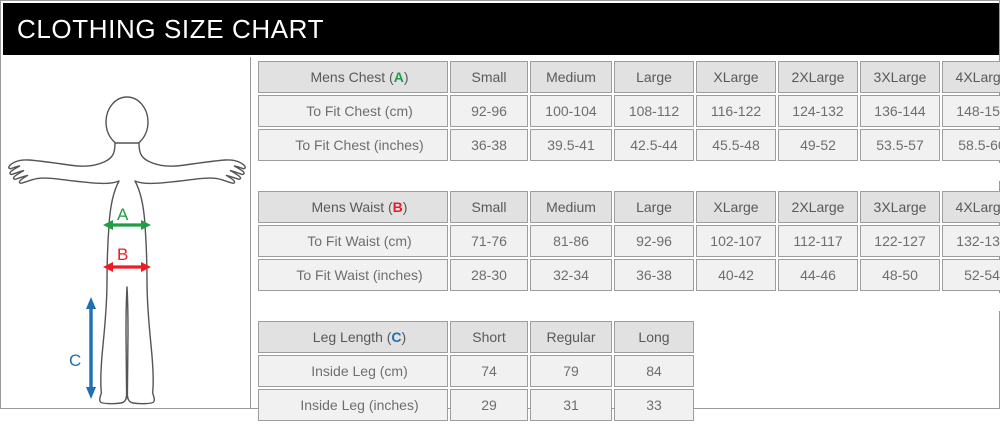 This screenshot has width=1000, height=429. What do you see at coordinates (971, 275) in the screenshot?
I see `table-cell: 52-54` at bounding box center [971, 275].